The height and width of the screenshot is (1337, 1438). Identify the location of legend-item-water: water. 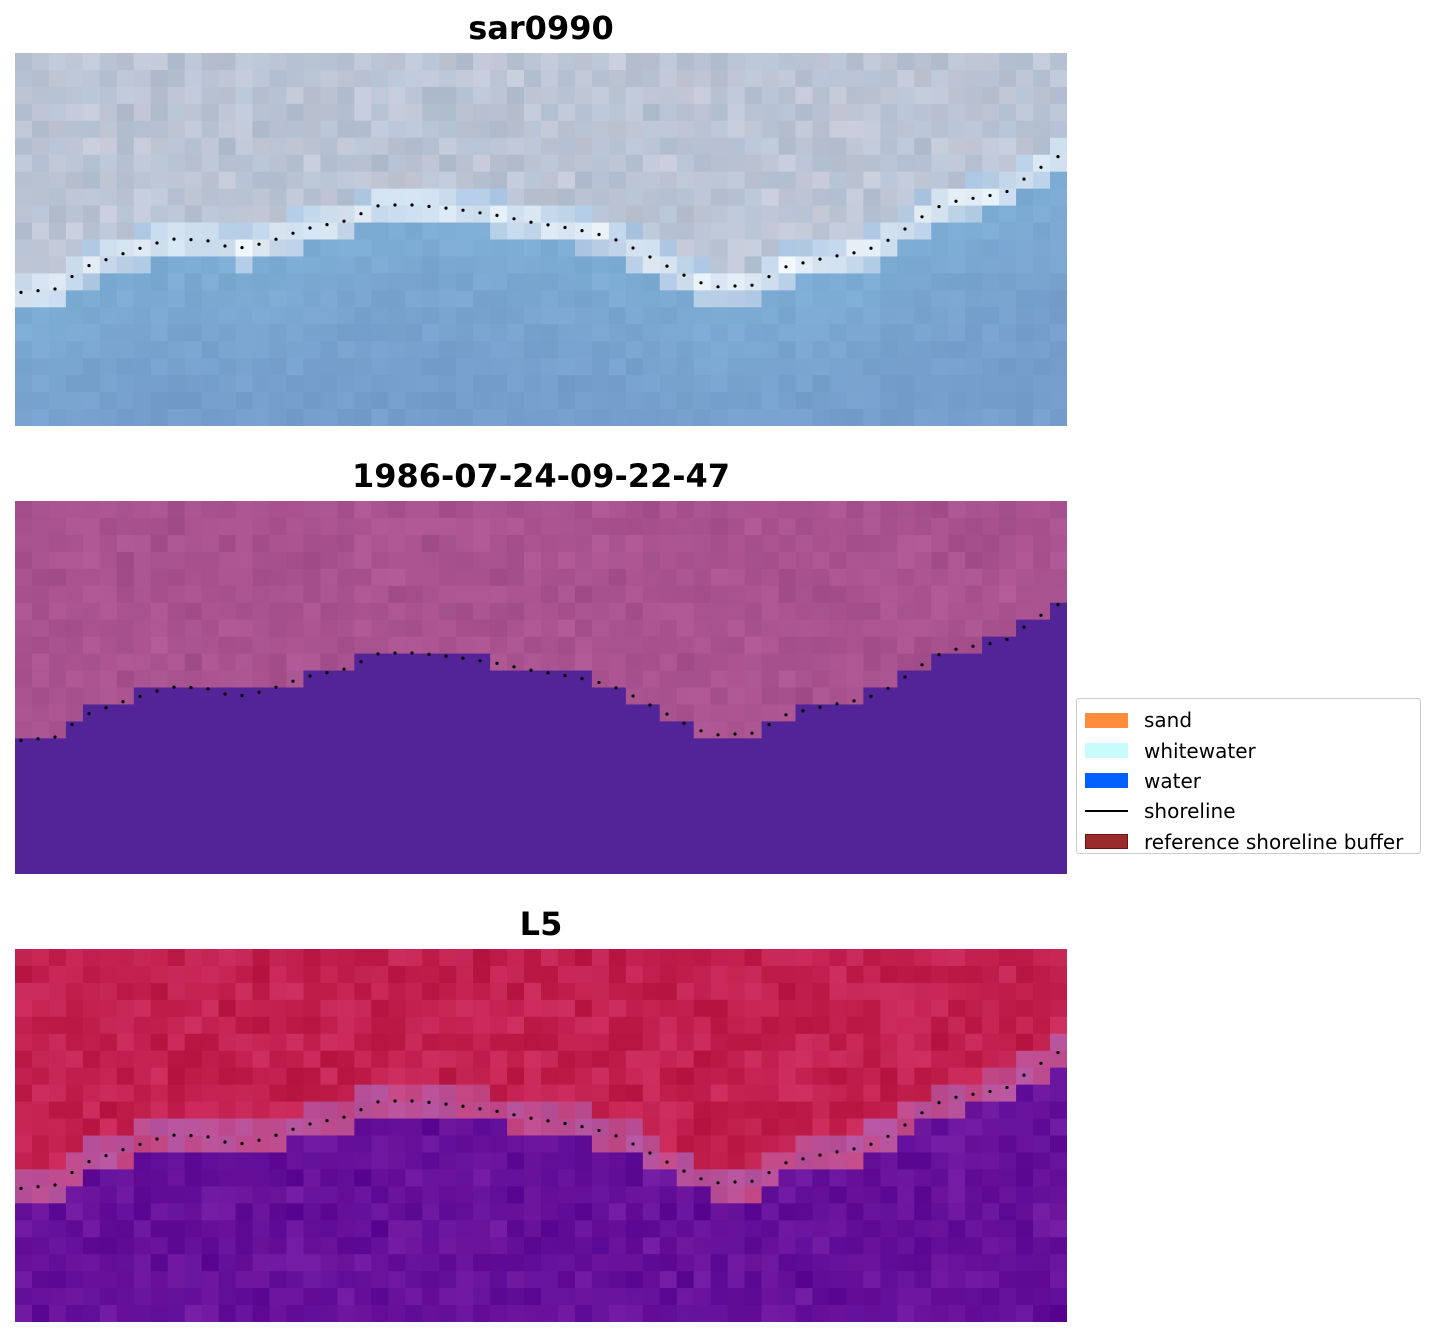
(1248, 781).